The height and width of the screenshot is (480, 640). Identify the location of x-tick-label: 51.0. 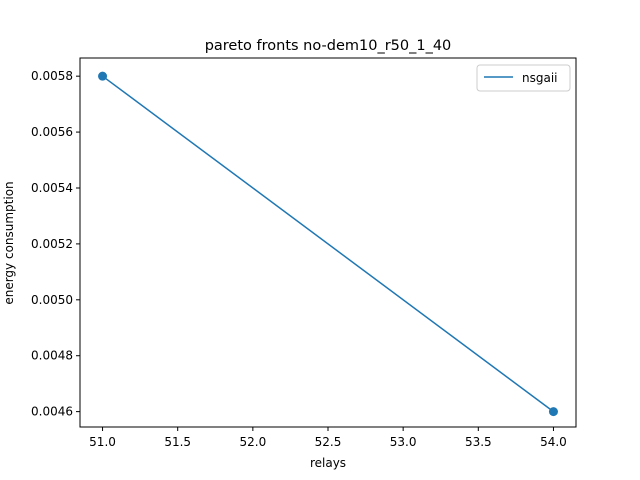
(102, 442).